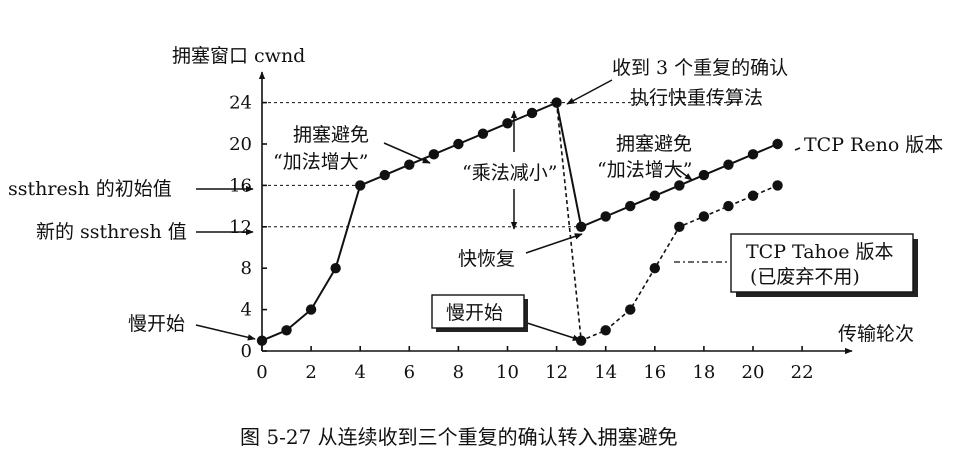  Describe the element at coordinates (246, 310) in the screenshot. I see `y-tick-label: 4` at that location.